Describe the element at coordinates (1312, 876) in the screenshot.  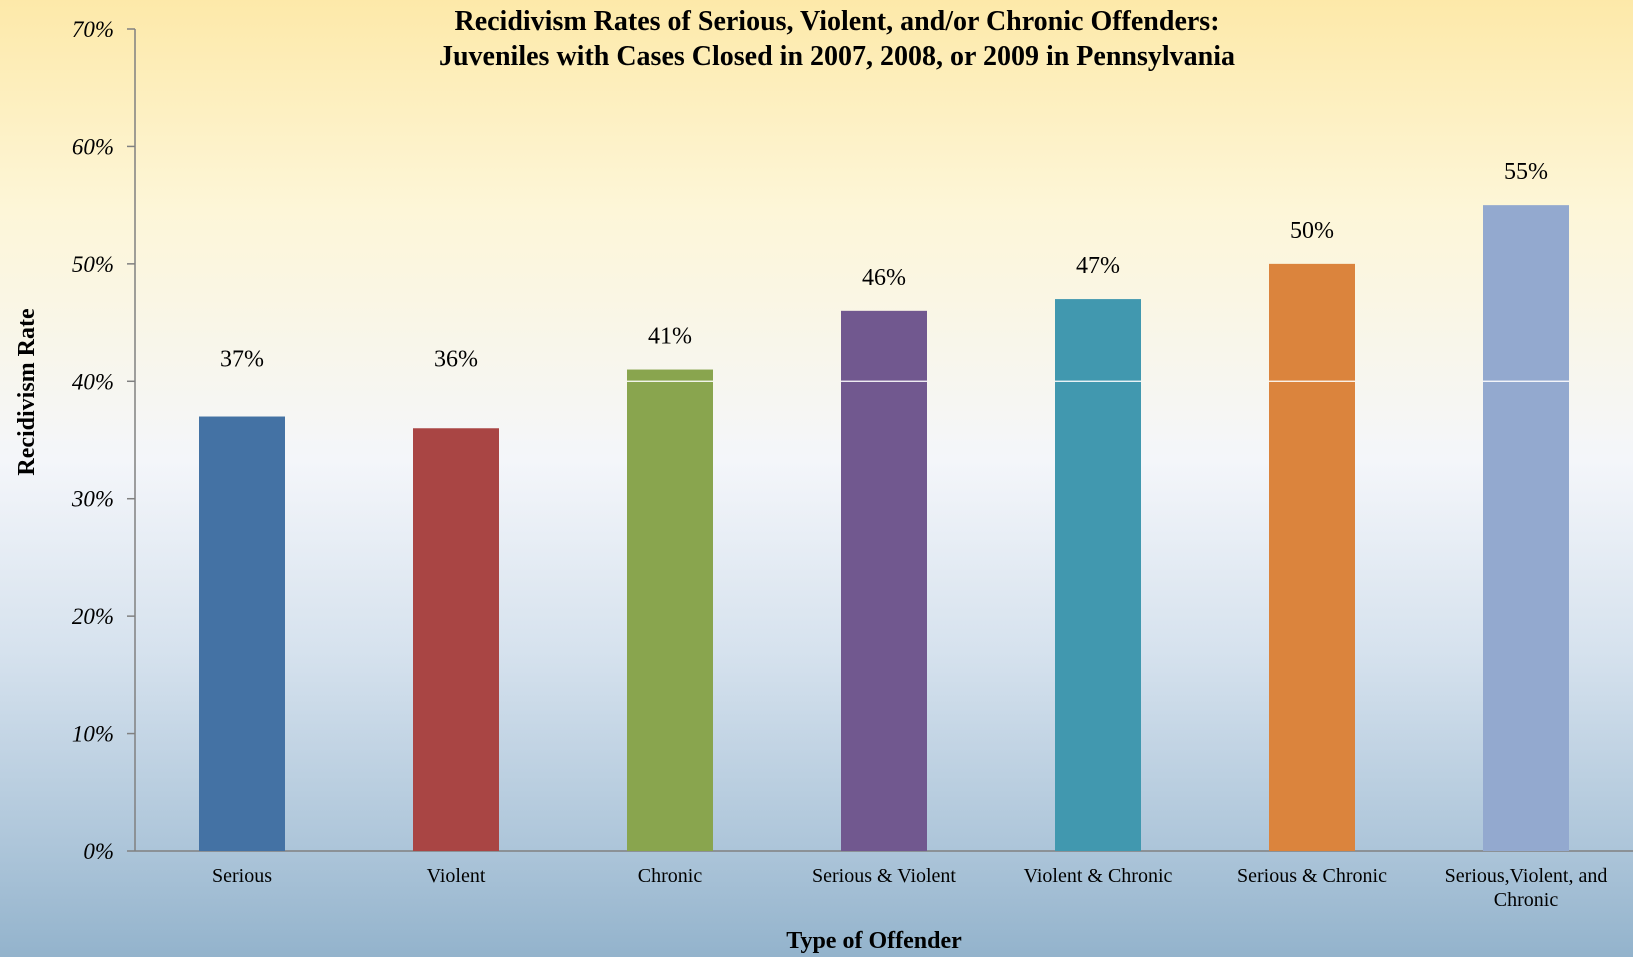
I see `category-label: Serious & Chronic` at that location.